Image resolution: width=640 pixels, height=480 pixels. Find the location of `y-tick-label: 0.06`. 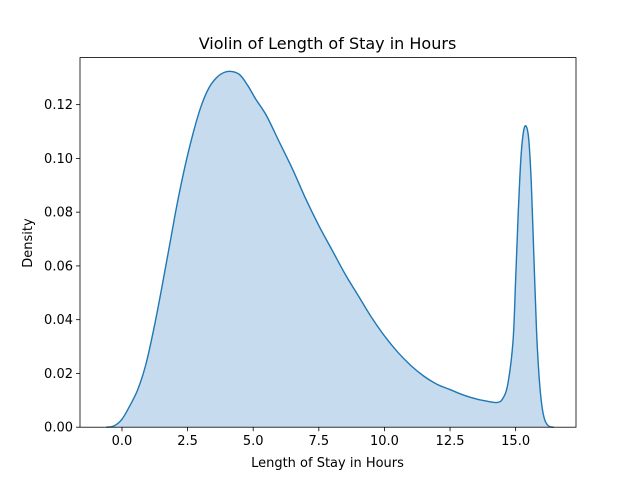

y-tick-label: 0.06 is located at coordinates (58, 266).